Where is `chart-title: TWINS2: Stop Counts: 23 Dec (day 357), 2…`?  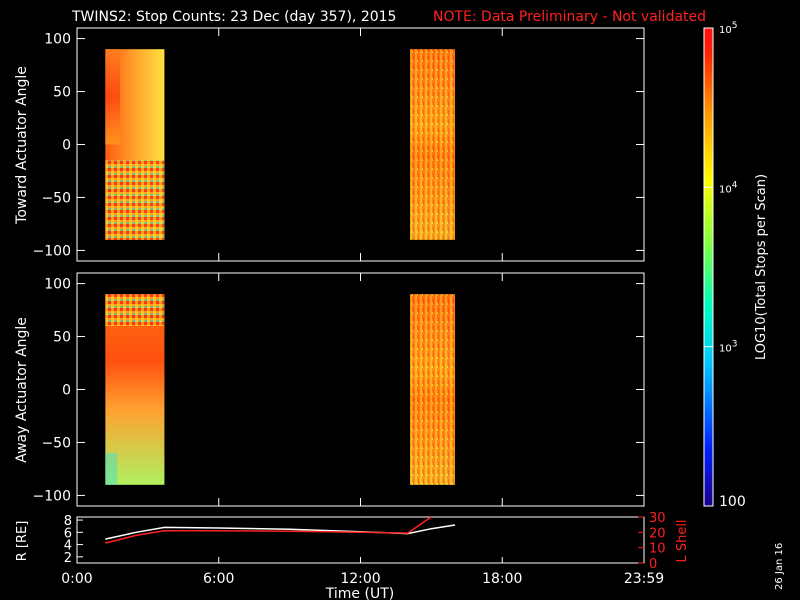
chart-title: TWINS2: Stop Counts: 23 Dec (day 357), 2… is located at coordinates (233, 17).